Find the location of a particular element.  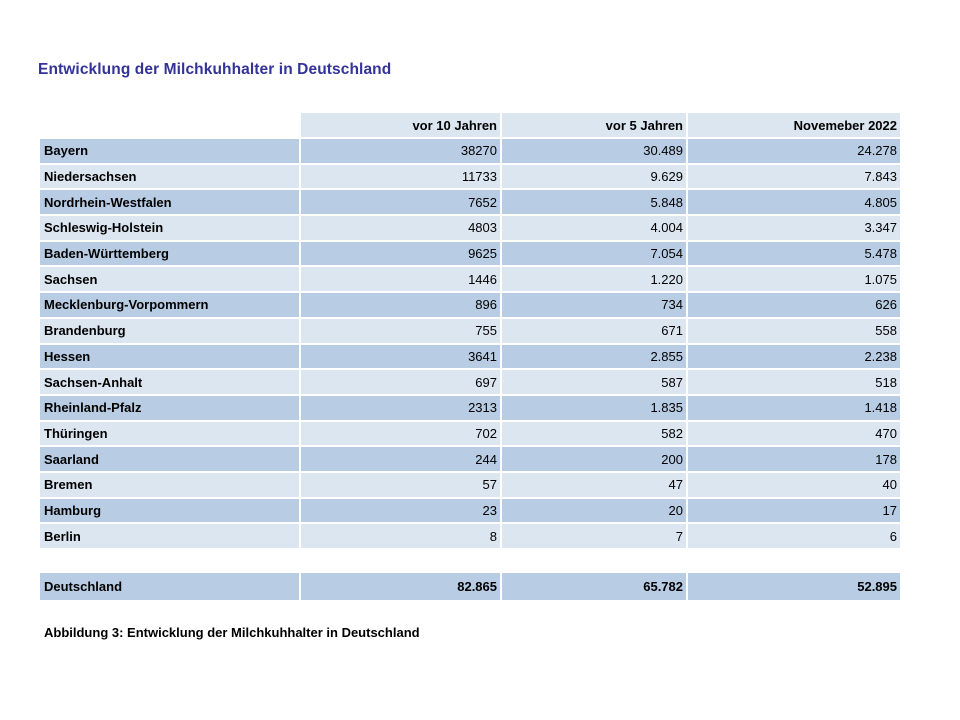

cell-vor-5-jahren: 671 is located at coordinates (594, 330).